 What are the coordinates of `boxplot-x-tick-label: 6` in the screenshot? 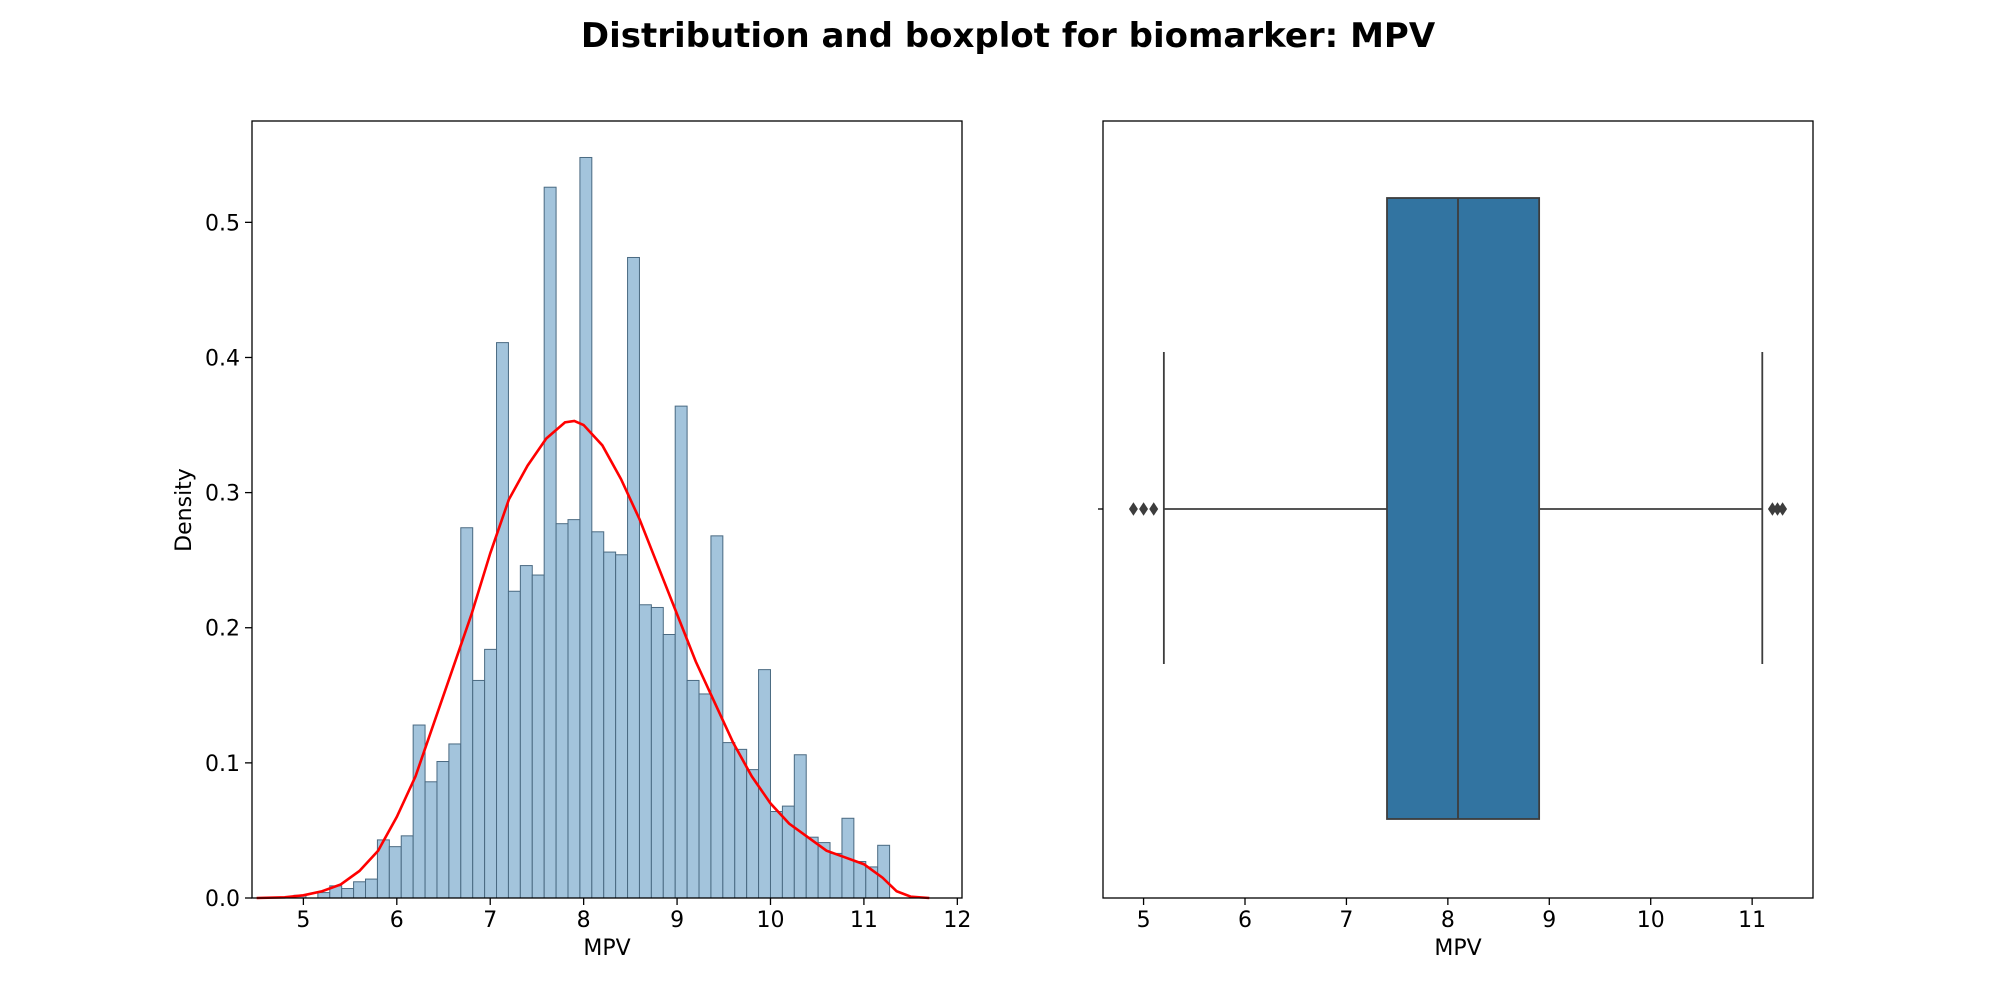 It's located at (1245, 920).